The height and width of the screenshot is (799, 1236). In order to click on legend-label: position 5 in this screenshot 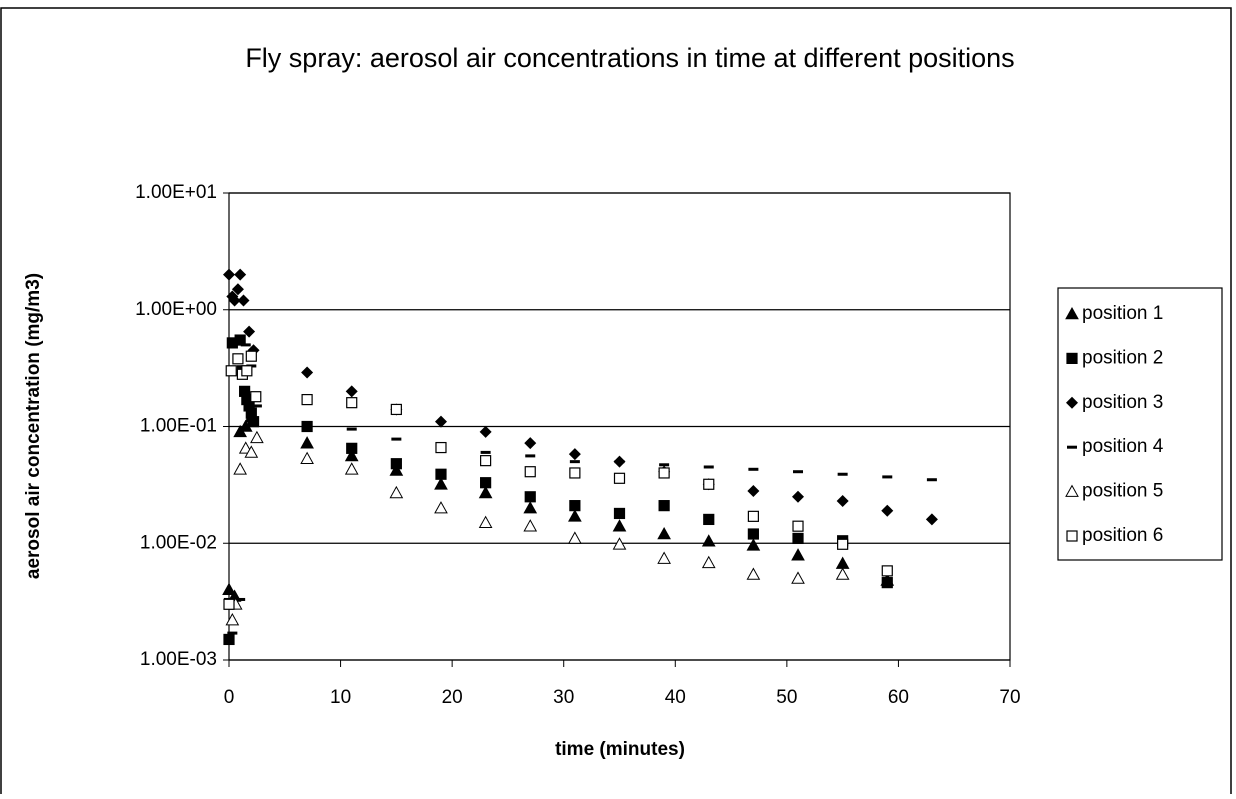, I will do `click(1122, 491)`.